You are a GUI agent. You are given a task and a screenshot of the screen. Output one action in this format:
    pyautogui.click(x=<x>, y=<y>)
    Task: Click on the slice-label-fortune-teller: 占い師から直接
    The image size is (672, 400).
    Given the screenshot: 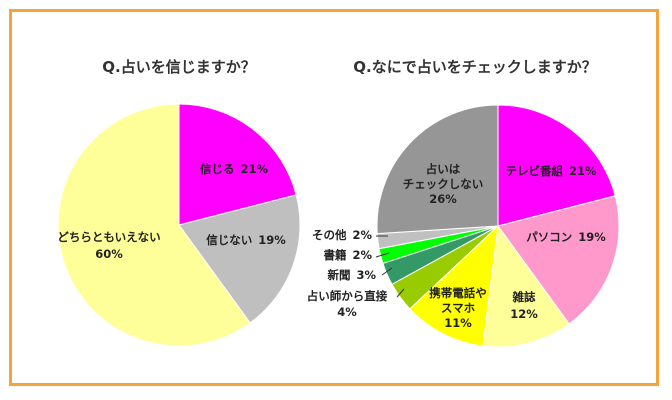 What is the action you would take?
    pyautogui.click(x=347, y=296)
    